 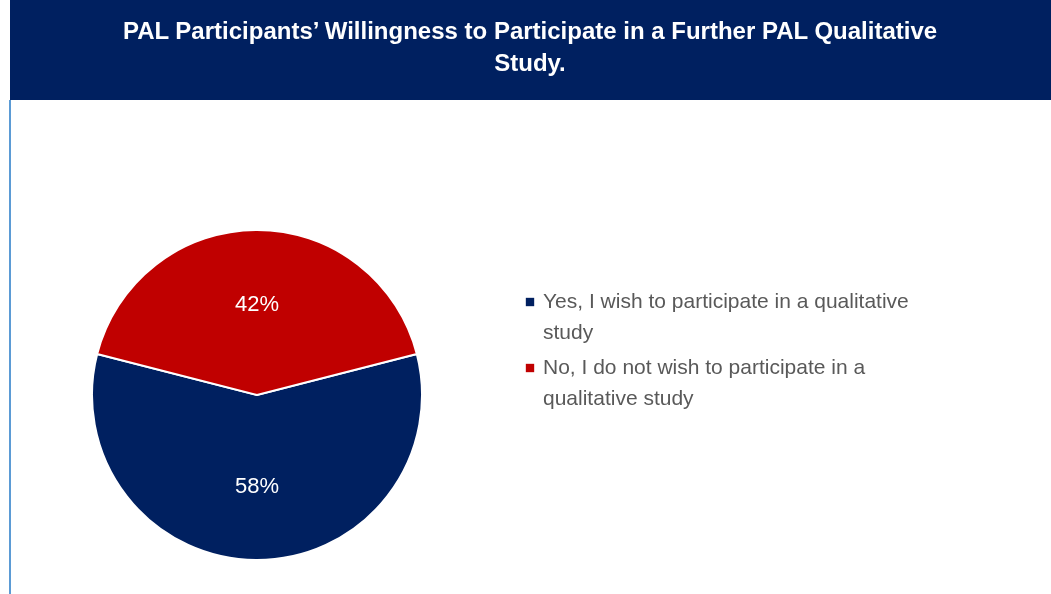 What do you see at coordinates (257, 304) in the screenshot?
I see `data-label: 42%` at bounding box center [257, 304].